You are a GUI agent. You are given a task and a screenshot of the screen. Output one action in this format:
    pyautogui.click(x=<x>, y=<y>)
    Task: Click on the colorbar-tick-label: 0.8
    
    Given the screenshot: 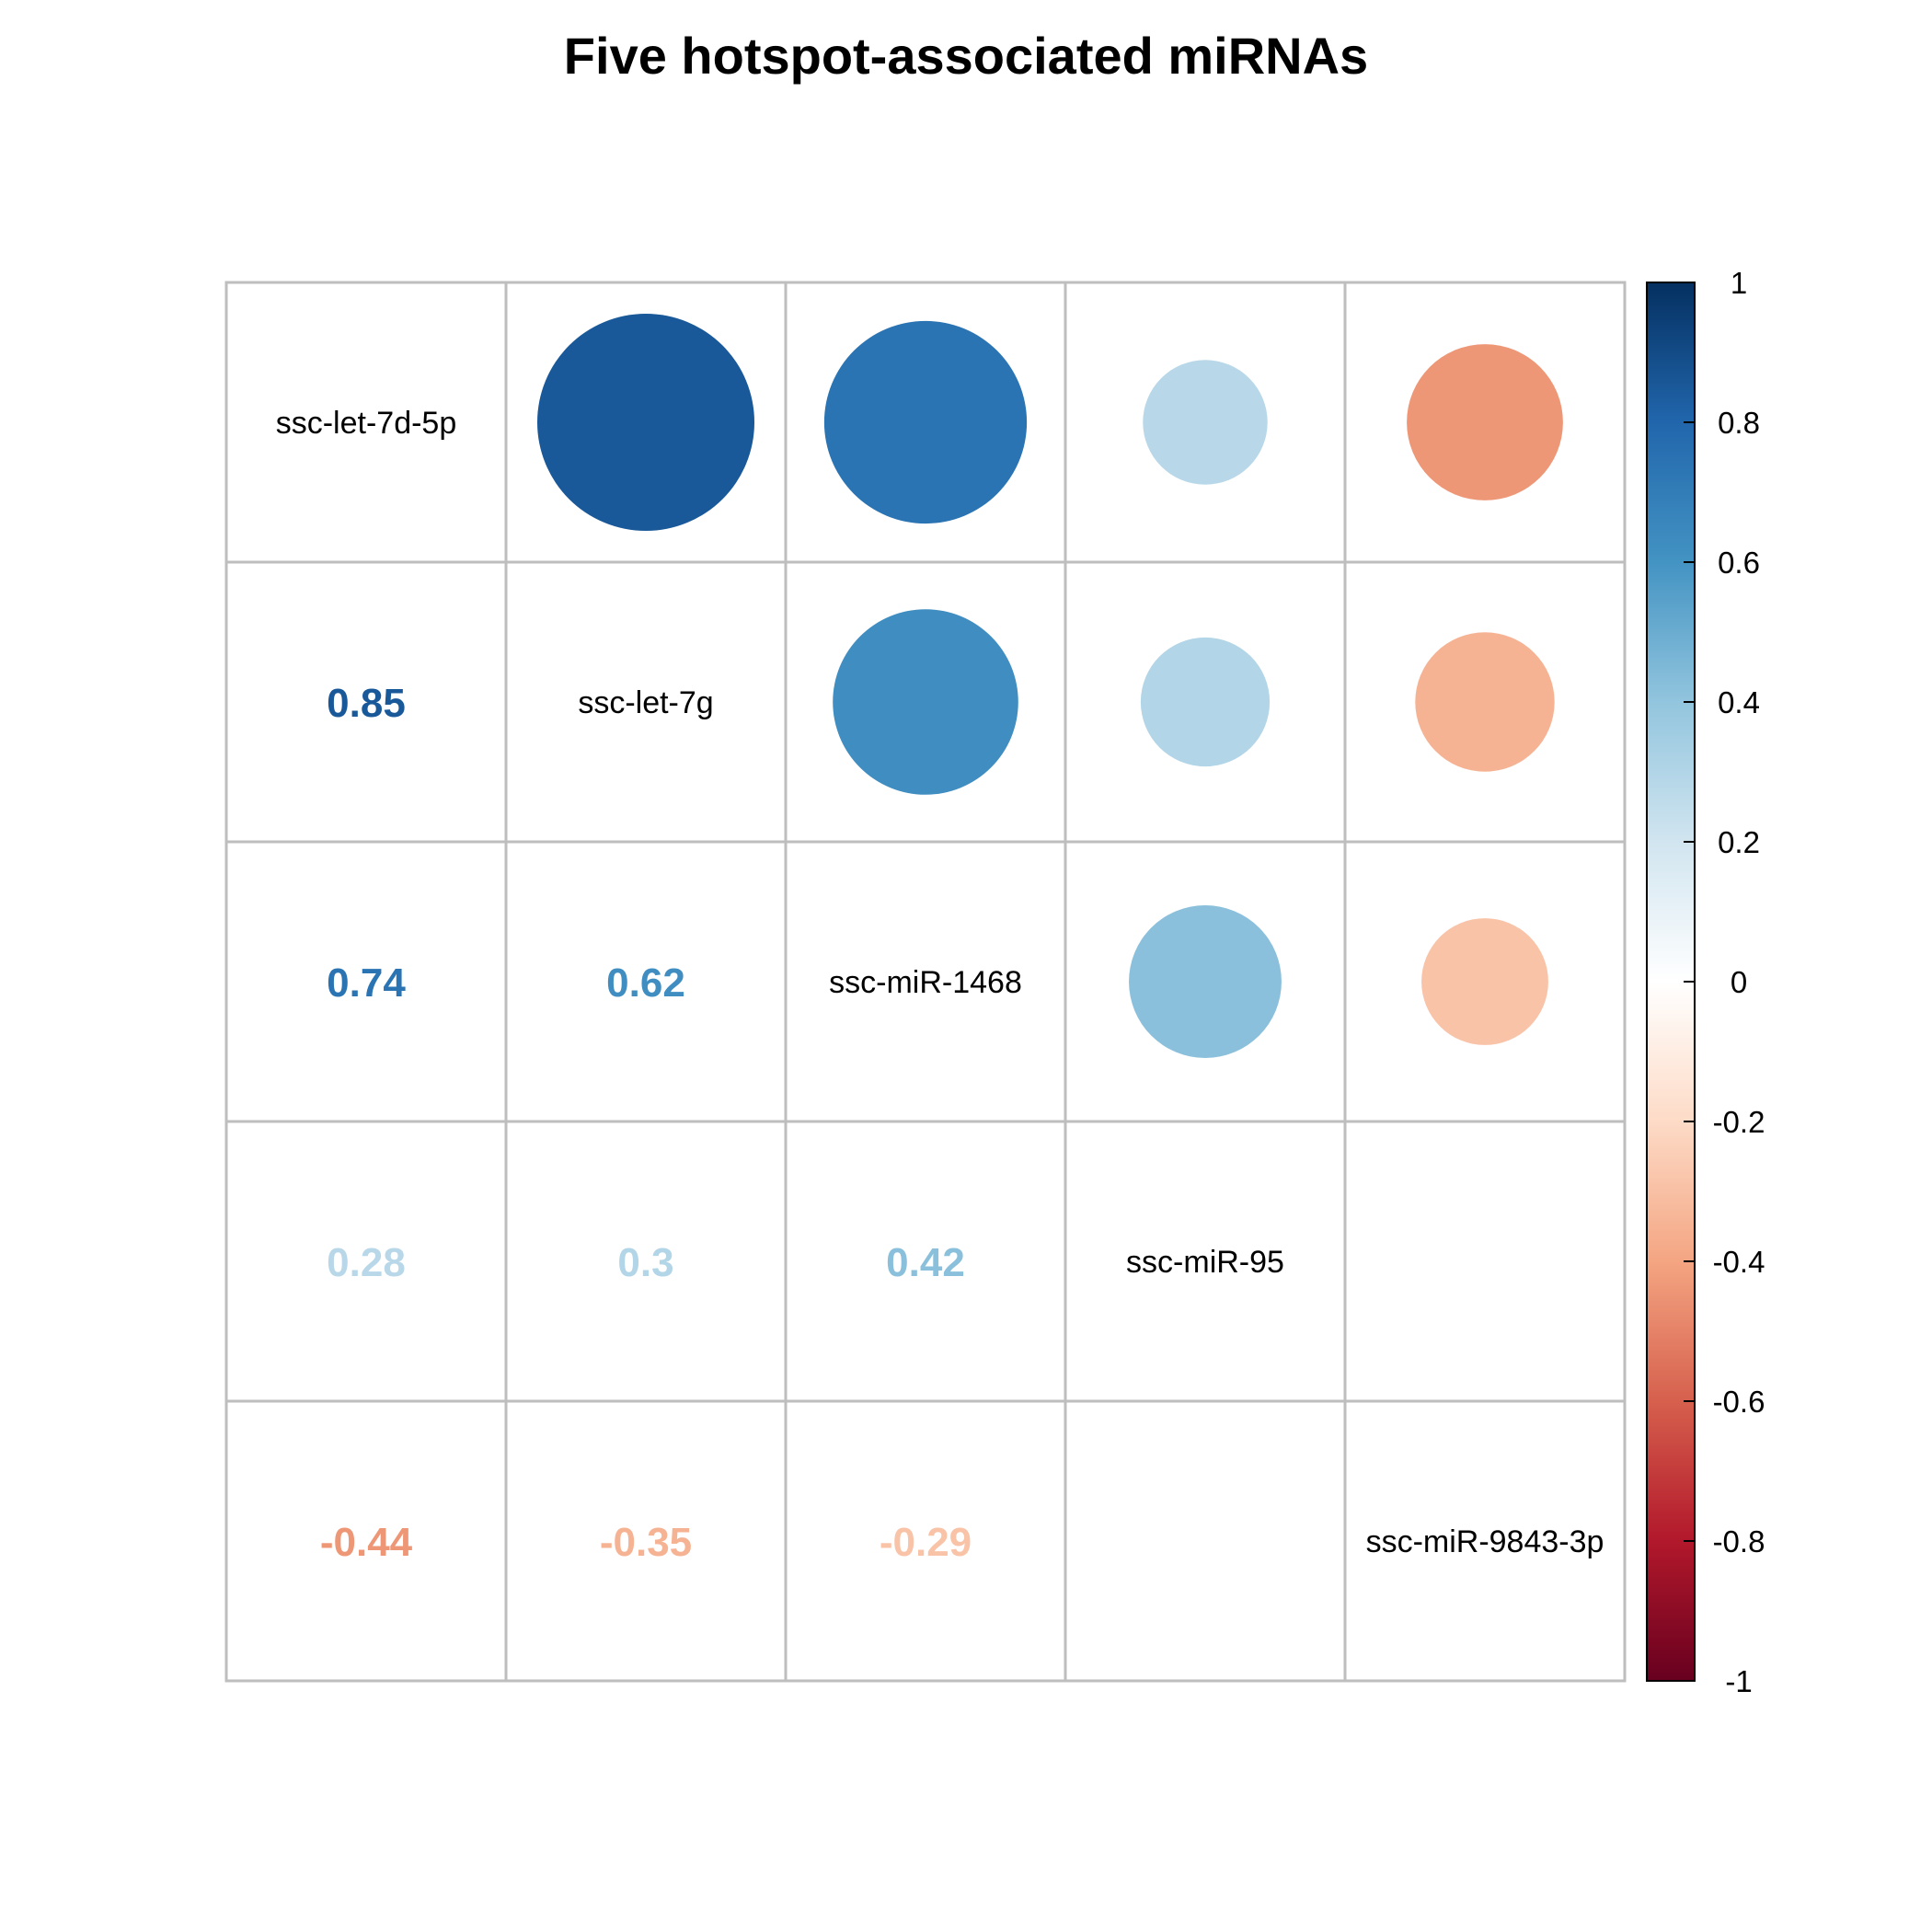 What is the action you would take?
    pyautogui.click(x=1739, y=423)
    